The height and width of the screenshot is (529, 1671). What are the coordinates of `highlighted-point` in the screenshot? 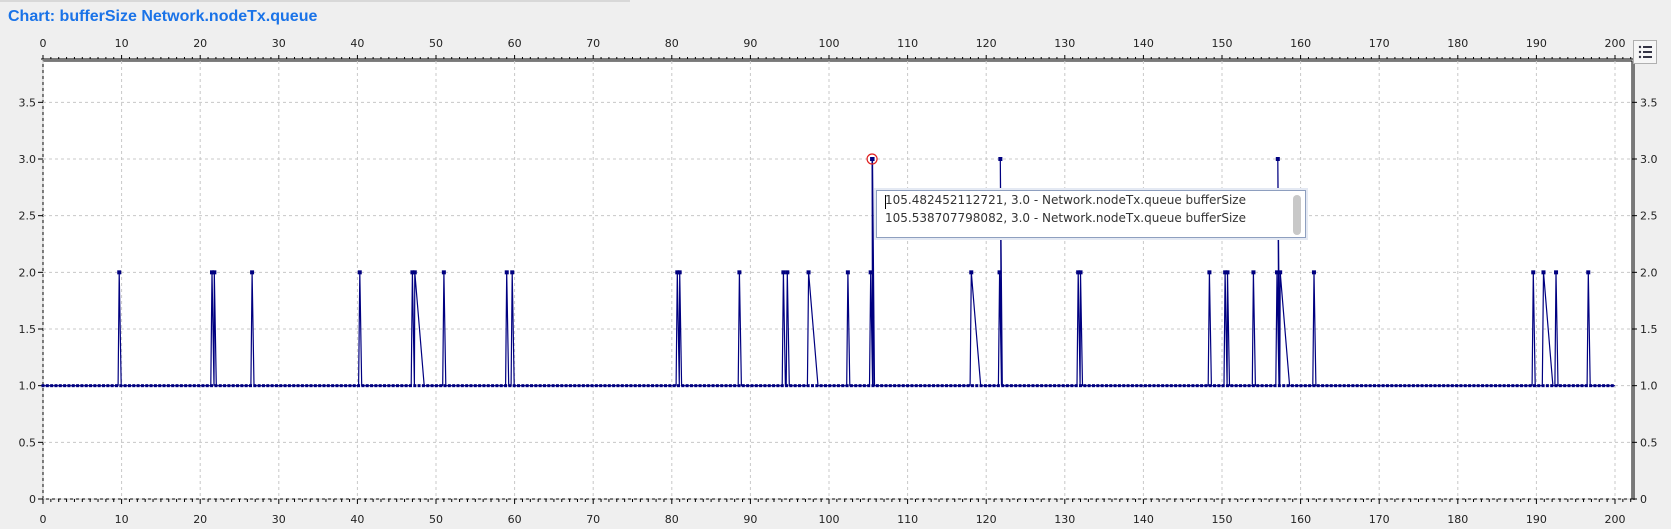 It's located at (872, 159).